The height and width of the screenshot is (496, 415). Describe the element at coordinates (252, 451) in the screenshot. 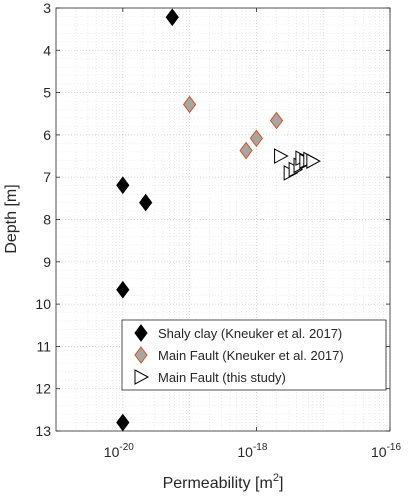

I see `x-tick-label: 10-18` at that location.